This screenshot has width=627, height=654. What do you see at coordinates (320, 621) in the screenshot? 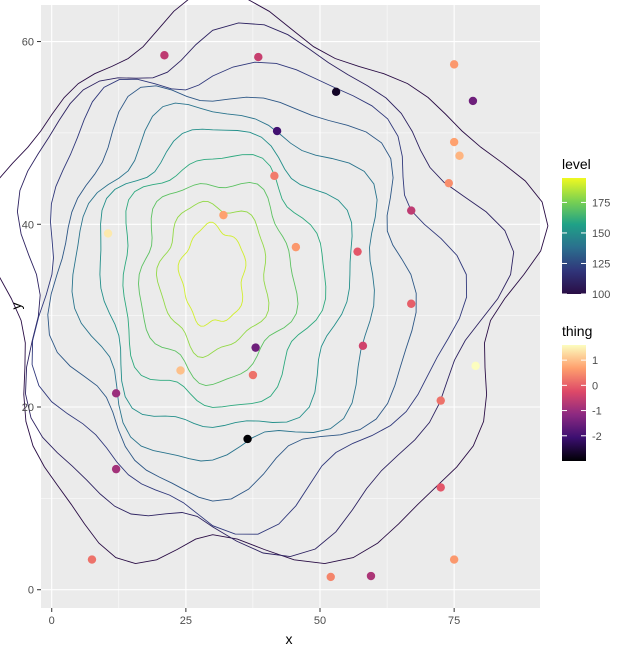
I see `x-tick-label: 50` at bounding box center [320, 621].